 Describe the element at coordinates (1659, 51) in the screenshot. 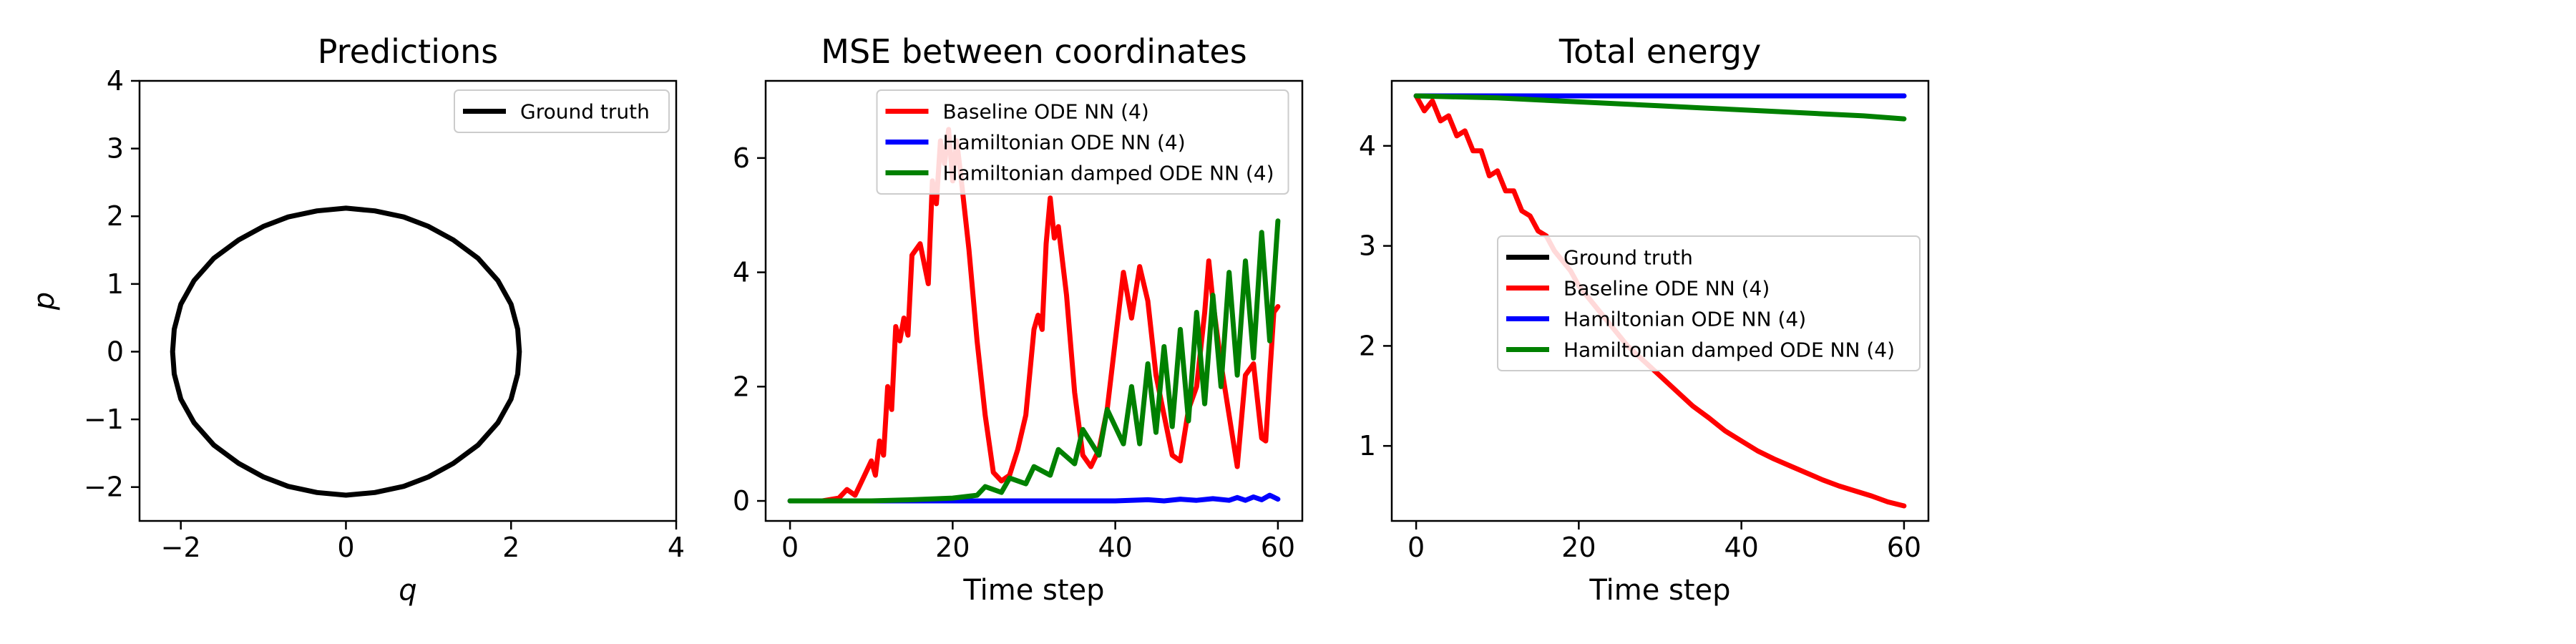

I see `chart-title: Total energy` at that location.